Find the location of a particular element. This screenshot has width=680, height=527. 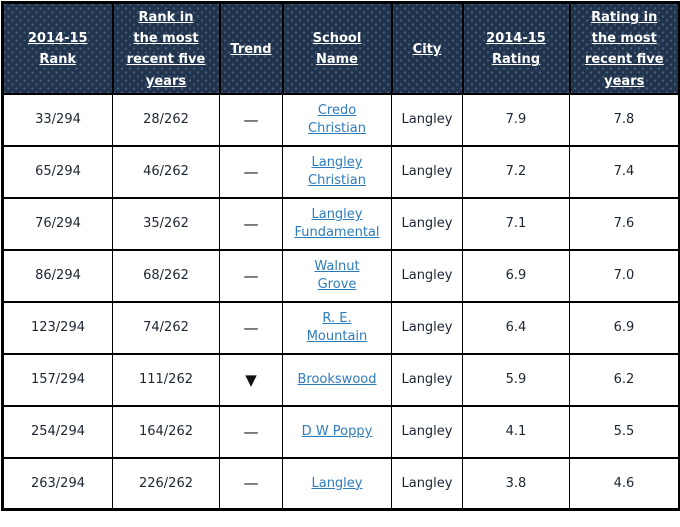

school-link: D W Poppy is located at coordinates (337, 431).